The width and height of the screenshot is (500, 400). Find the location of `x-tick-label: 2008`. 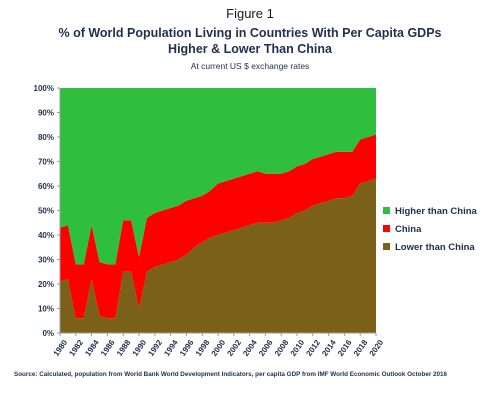

x-tick-label: 2008 is located at coordinates (282, 348).